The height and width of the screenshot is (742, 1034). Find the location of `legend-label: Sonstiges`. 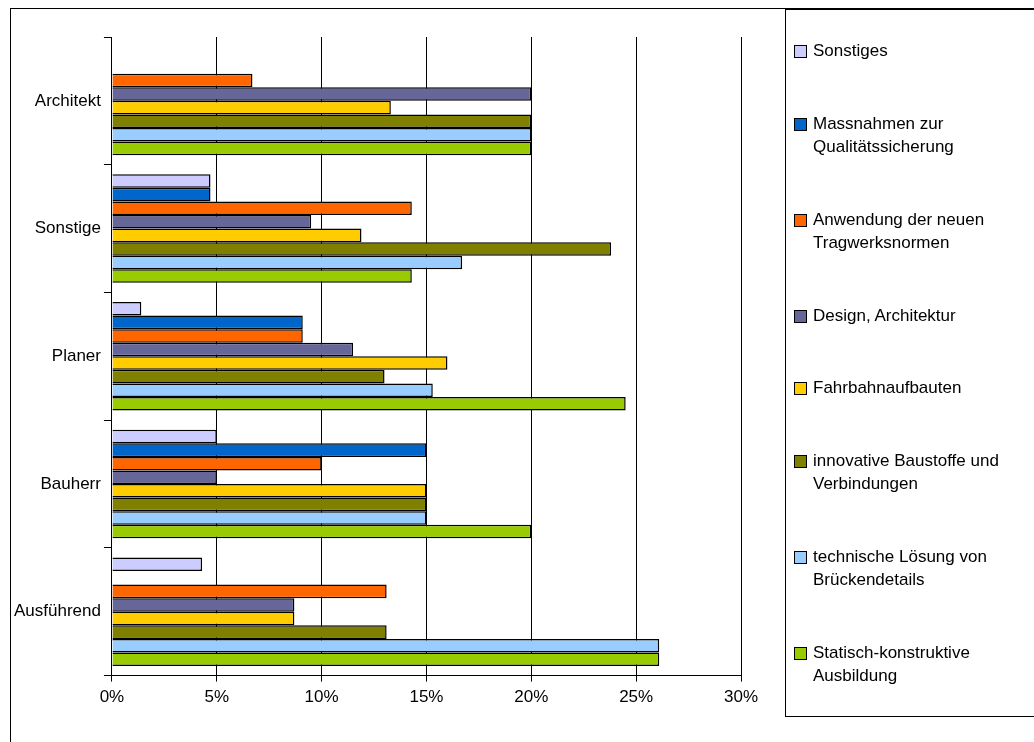

legend-label: Sonstiges is located at coordinates (851, 50).